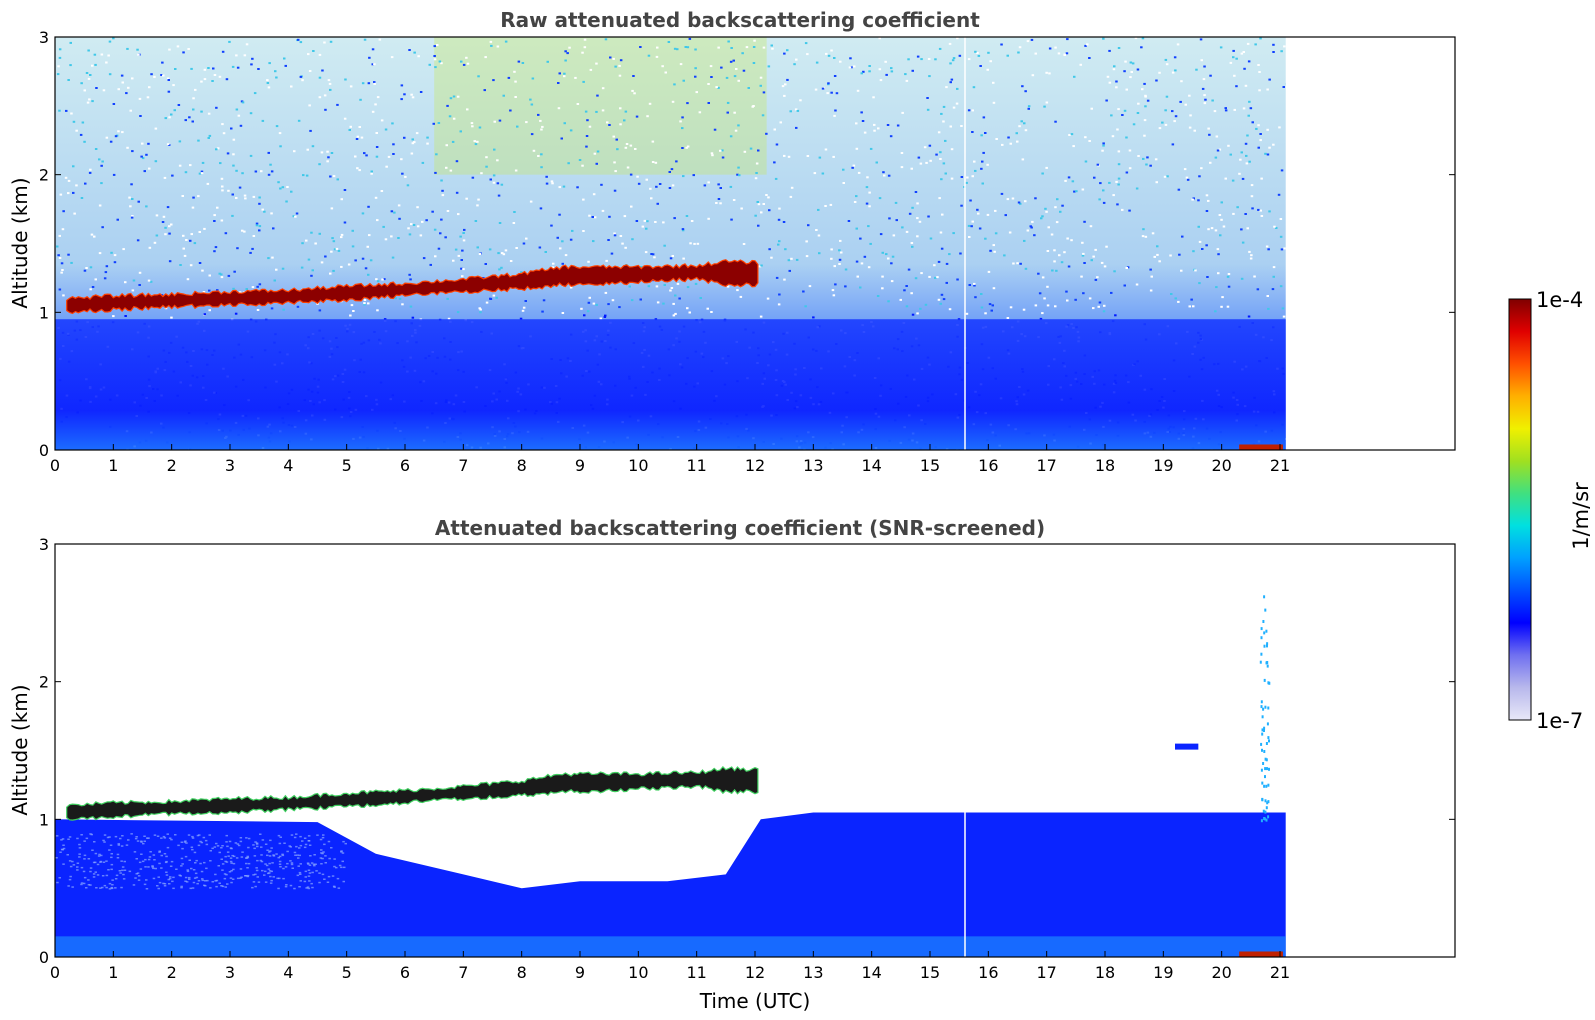  What do you see at coordinates (1559, 721) in the screenshot?
I see `colorbar-min-label: 1e-7` at bounding box center [1559, 721].